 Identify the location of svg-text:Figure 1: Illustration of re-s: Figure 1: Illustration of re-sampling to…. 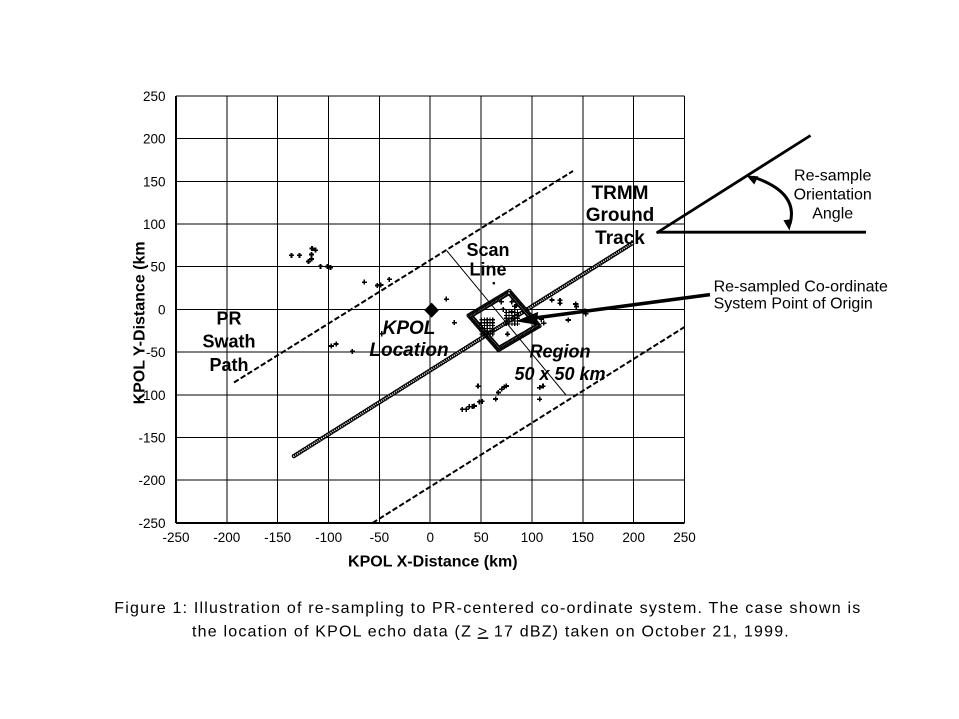
(487, 608).